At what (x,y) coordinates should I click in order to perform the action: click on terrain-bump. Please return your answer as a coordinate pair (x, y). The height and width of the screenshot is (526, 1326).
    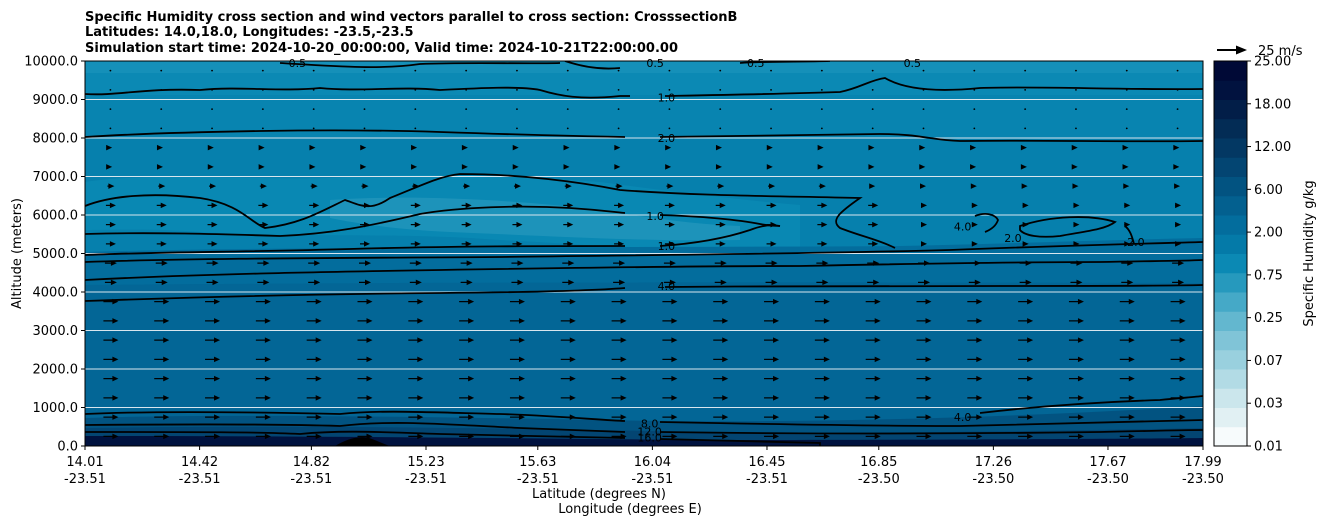
    Looking at the image, I should click on (362, 441).